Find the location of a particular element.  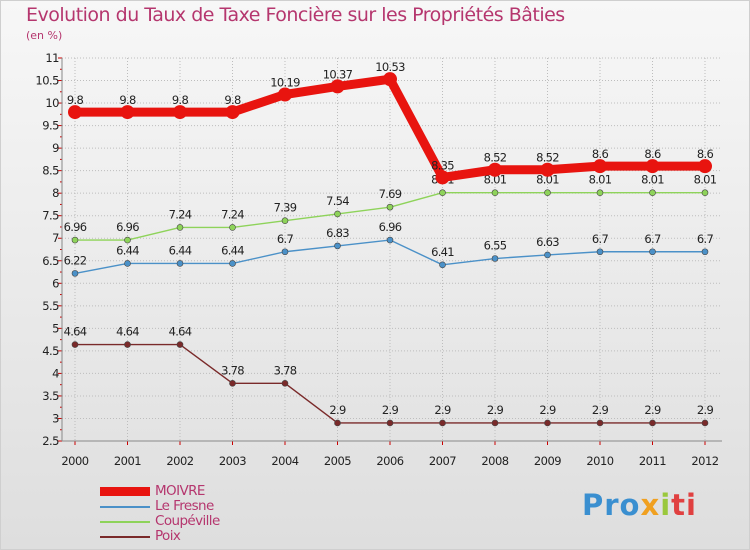

y-tick-label: 11 is located at coordinates (52, 58).